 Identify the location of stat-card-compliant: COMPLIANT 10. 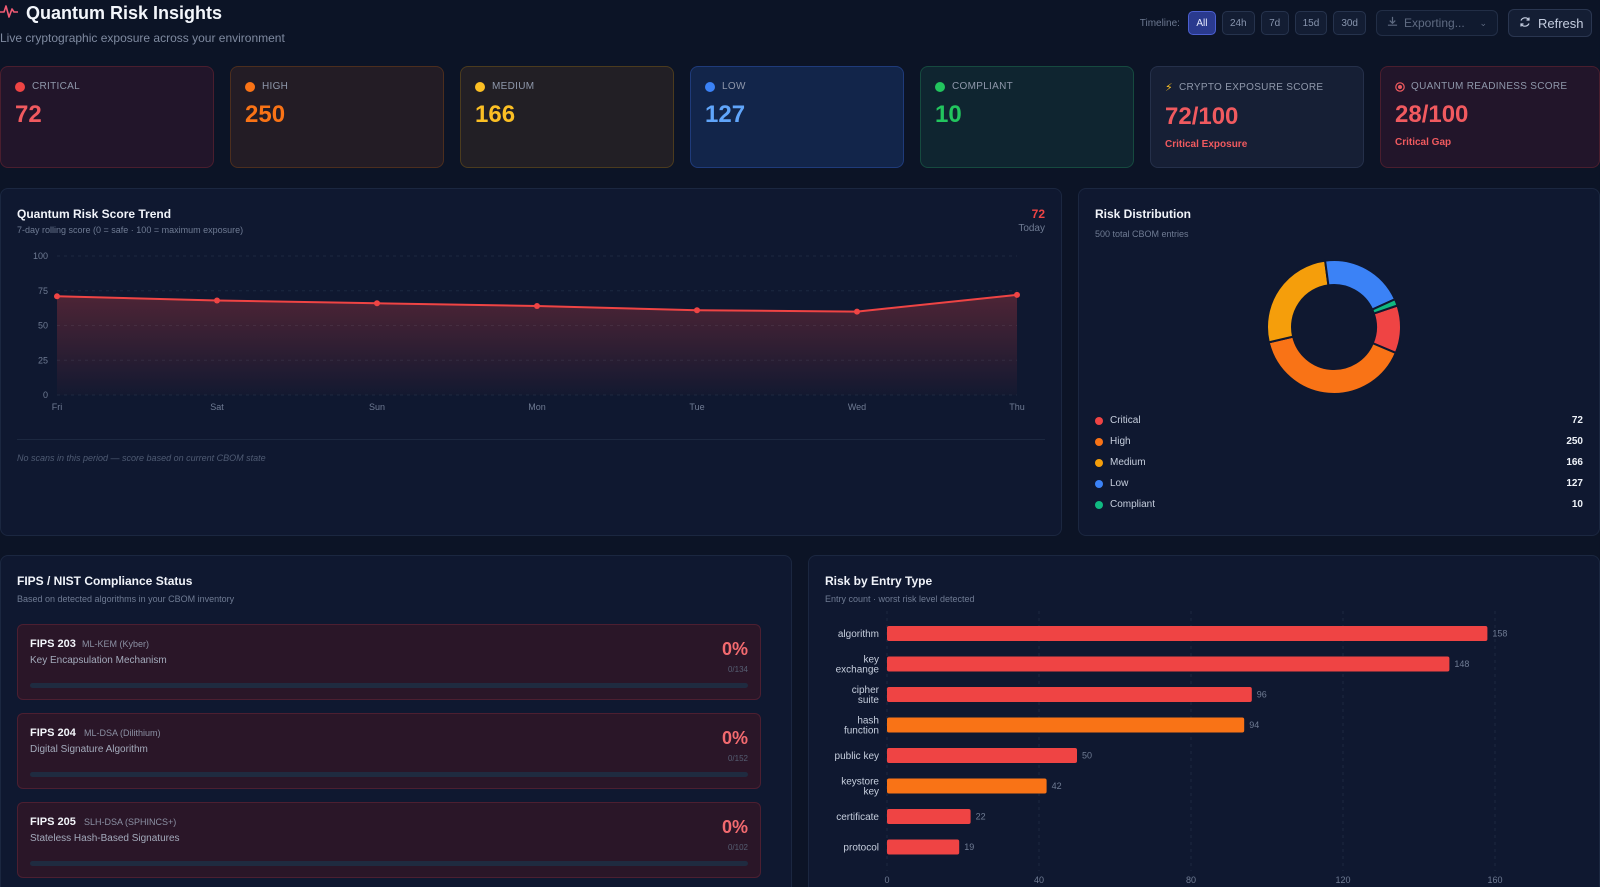
(1027, 117).